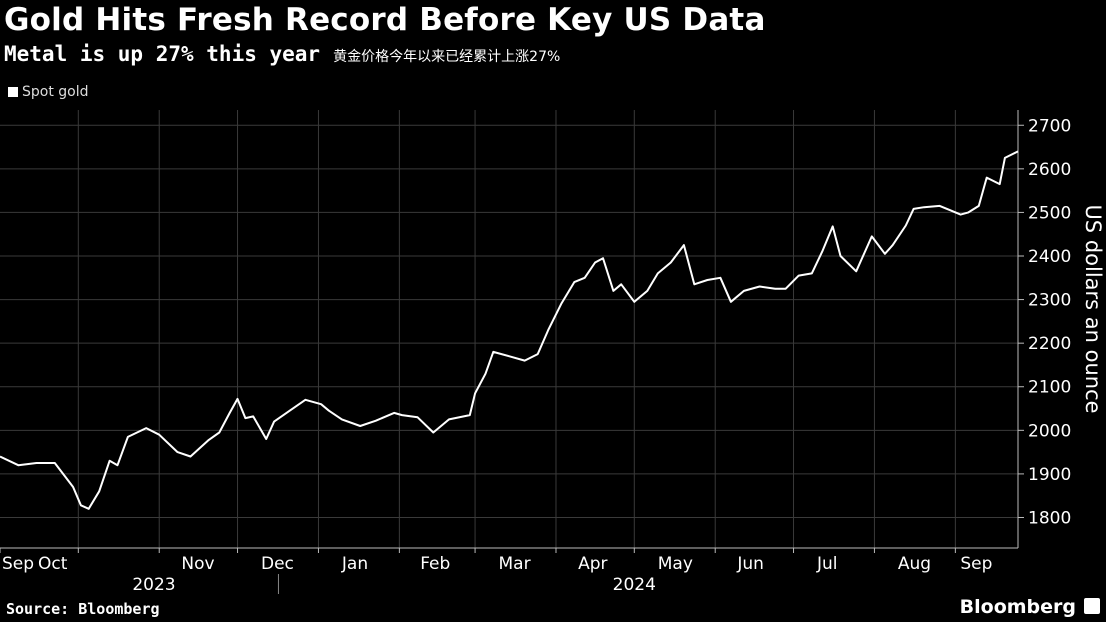 The width and height of the screenshot is (1106, 622). Describe the element at coordinates (515, 564) in the screenshot. I see `x-tick-label: Mar` at that location.